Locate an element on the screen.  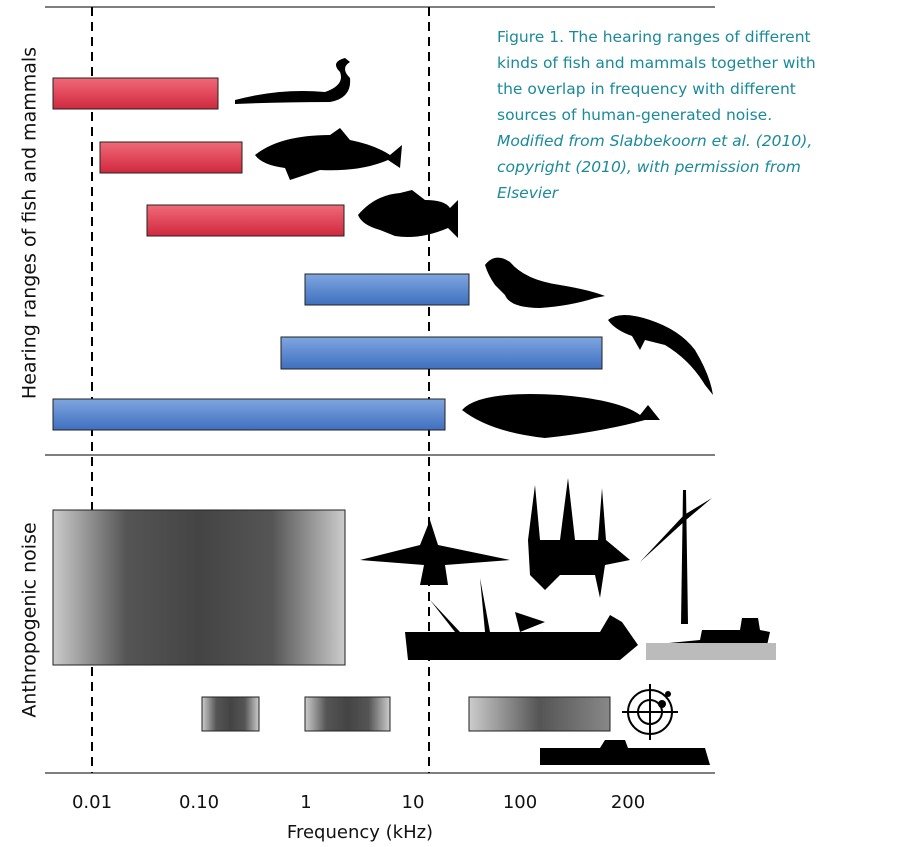
x-tick-label: 1 is located at coordinates (305, 802).